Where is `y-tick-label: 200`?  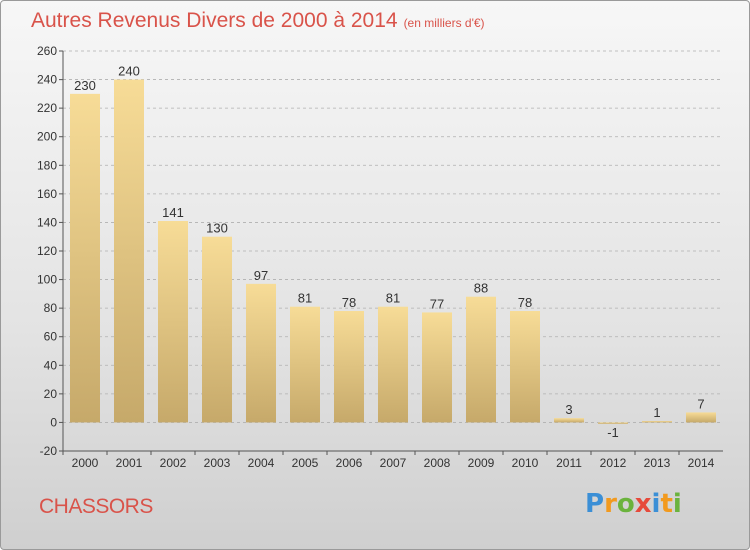 y-tick-label: 200 is located at coordinates (47, 137).